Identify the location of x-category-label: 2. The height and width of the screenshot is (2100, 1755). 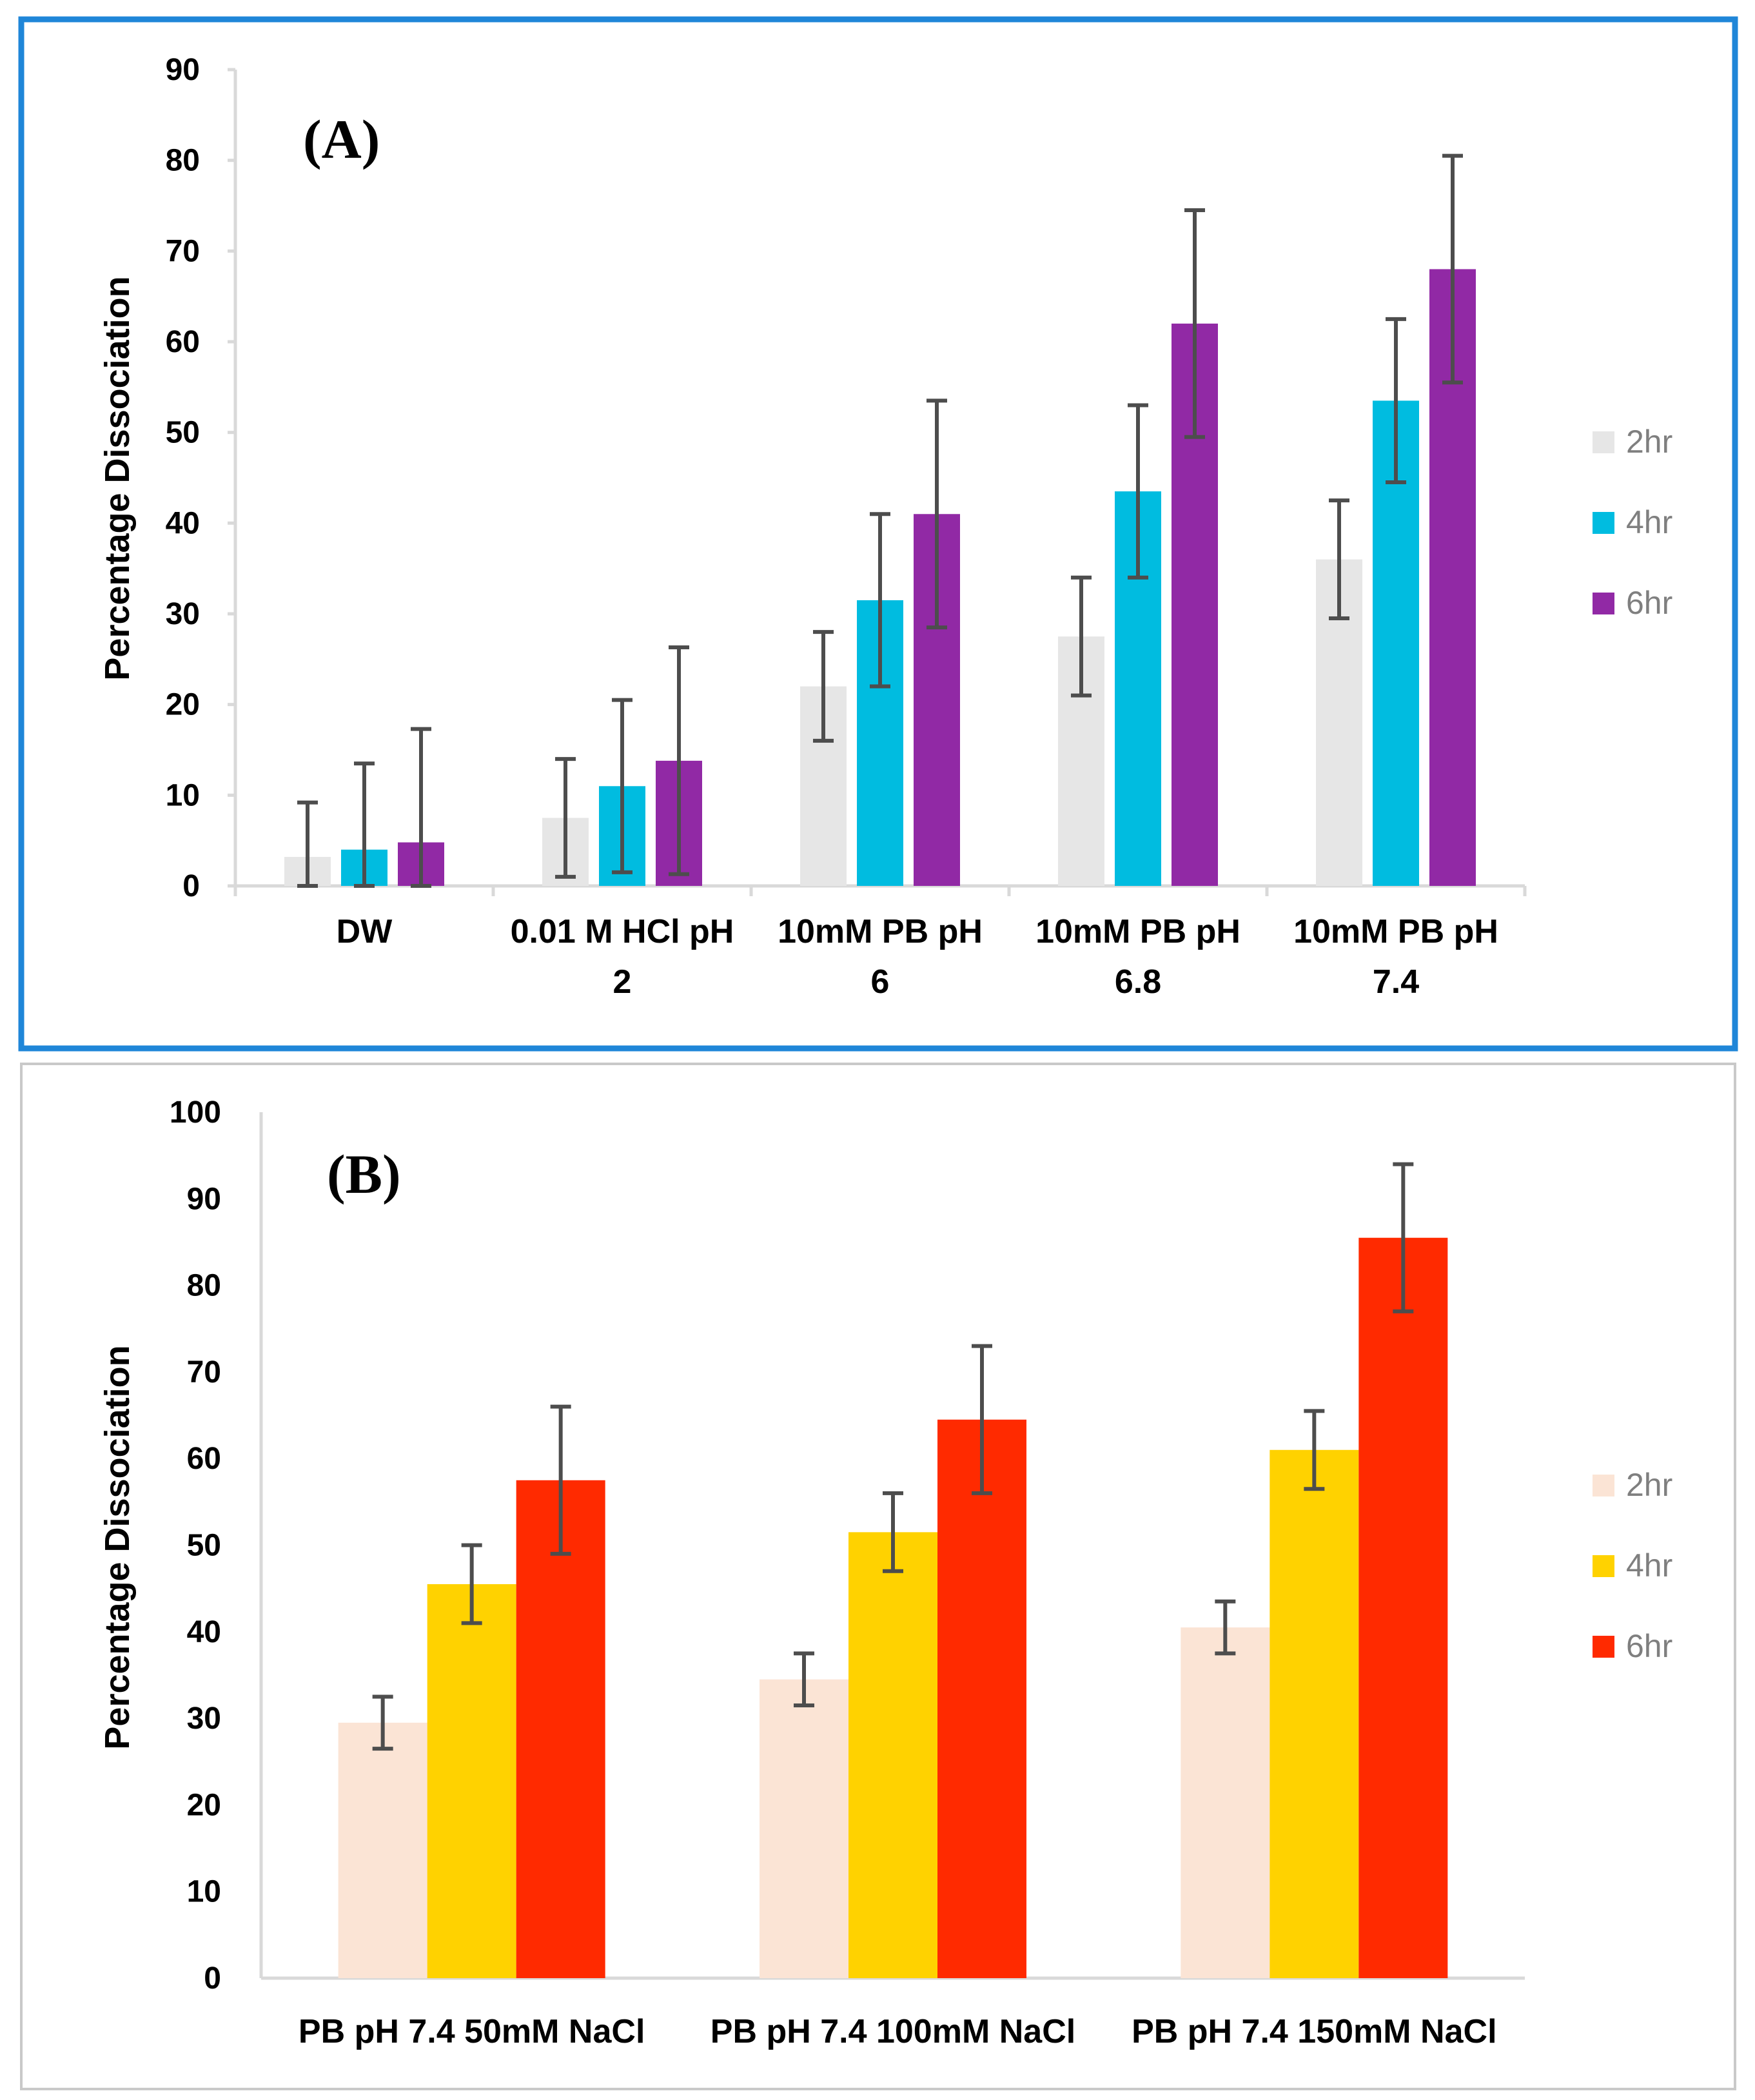
(622, 982).